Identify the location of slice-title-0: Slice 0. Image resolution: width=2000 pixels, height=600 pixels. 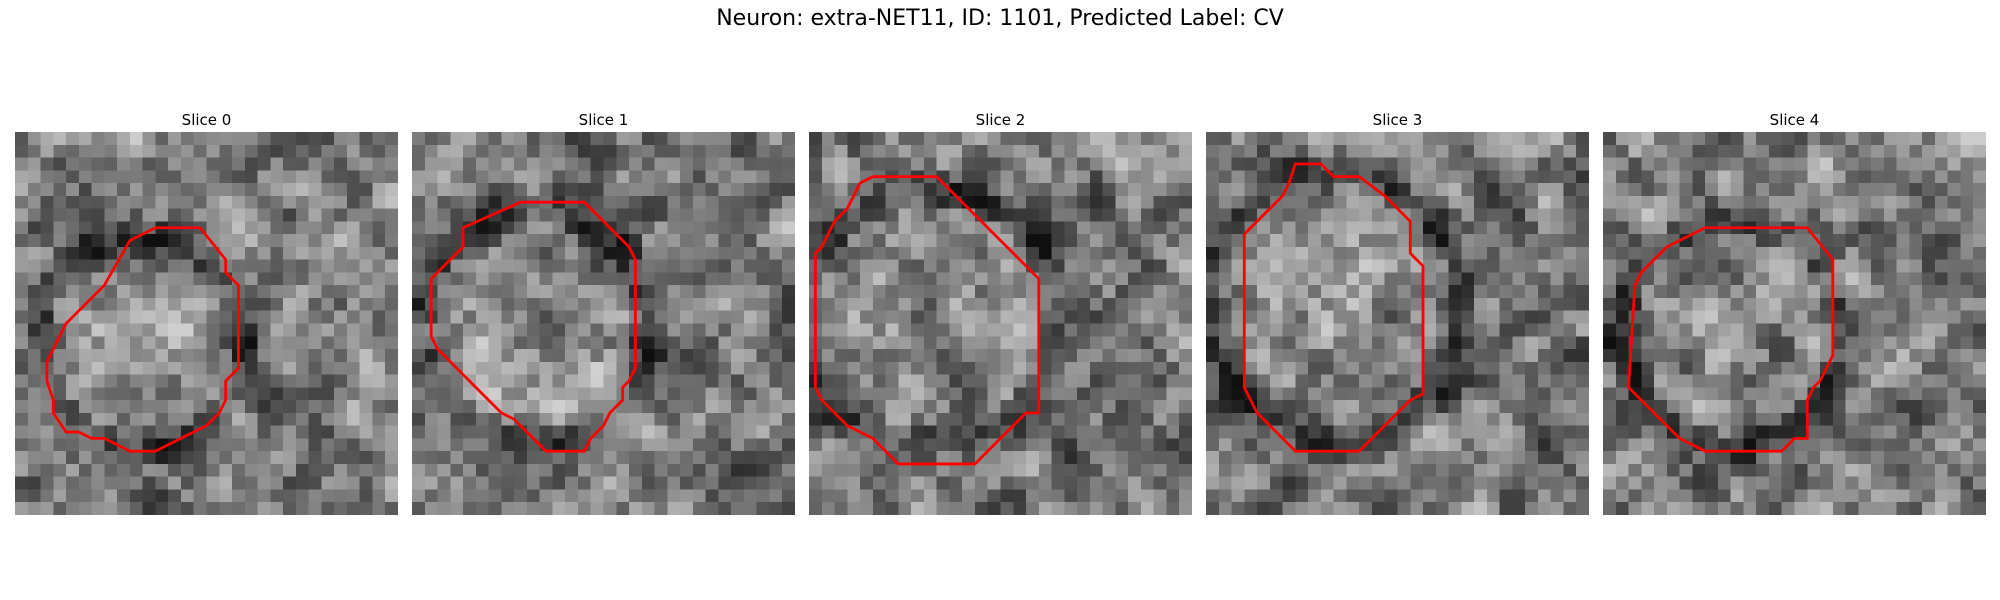
(206, 120).